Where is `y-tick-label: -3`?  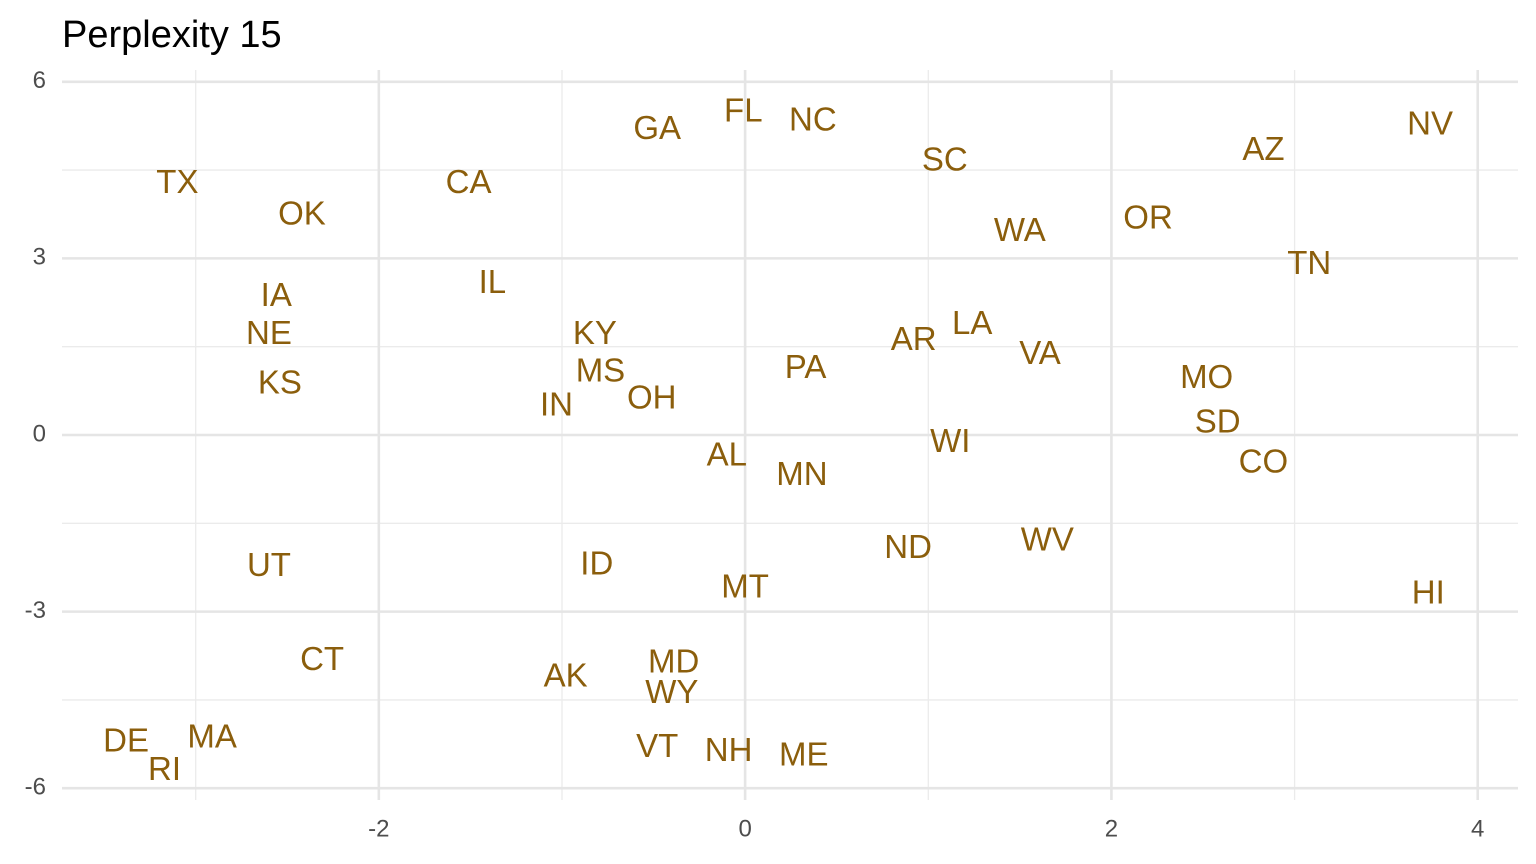 y-tick-label: -3 is located at coordinates (35, 610).